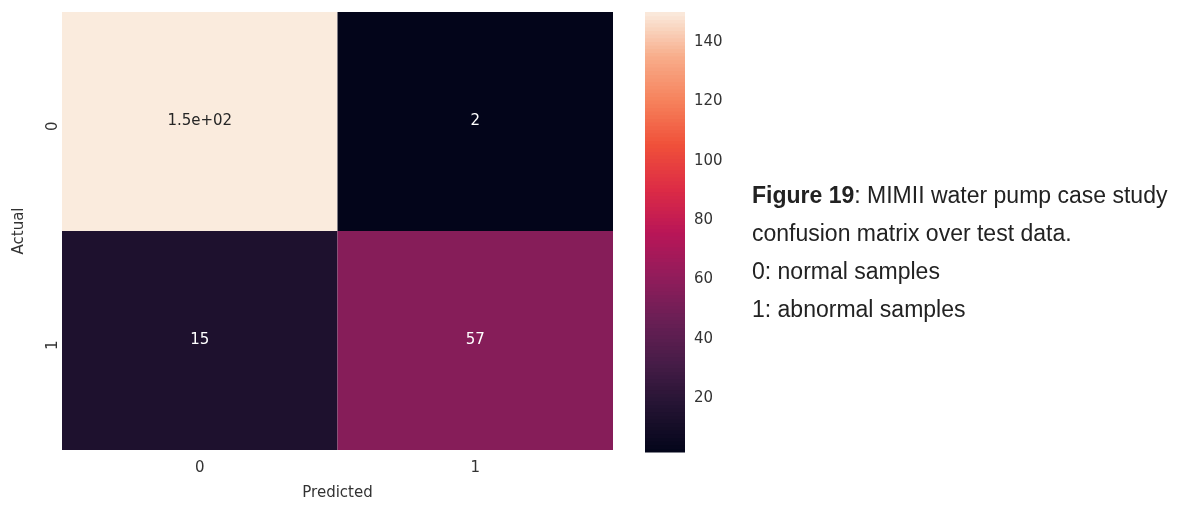 The image size is (1192, 514). What do you see at coordinates (704, 397) in the screenshot?
I see `color-bar-label: 20` at bounding box center [704, 397].